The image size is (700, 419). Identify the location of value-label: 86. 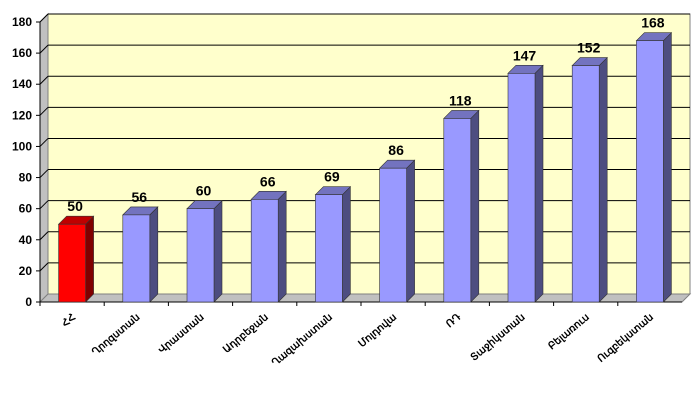
(396, 150).